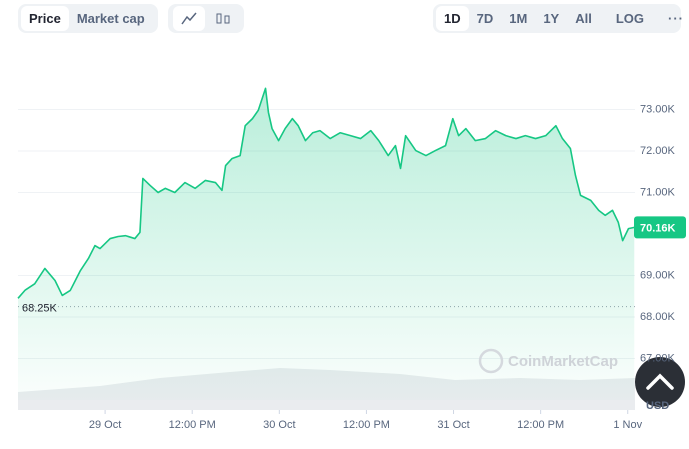  I want to click on y-tick-label: 72.00K, so click(658, 151).